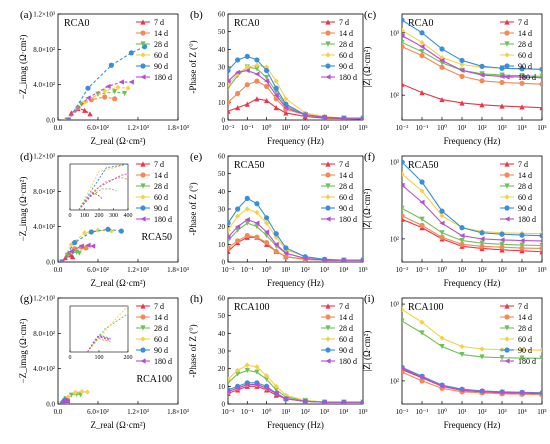 The height and width of the screenshot is (444, 550). I want to click on y-tick-label: 10², so click(394, 381).